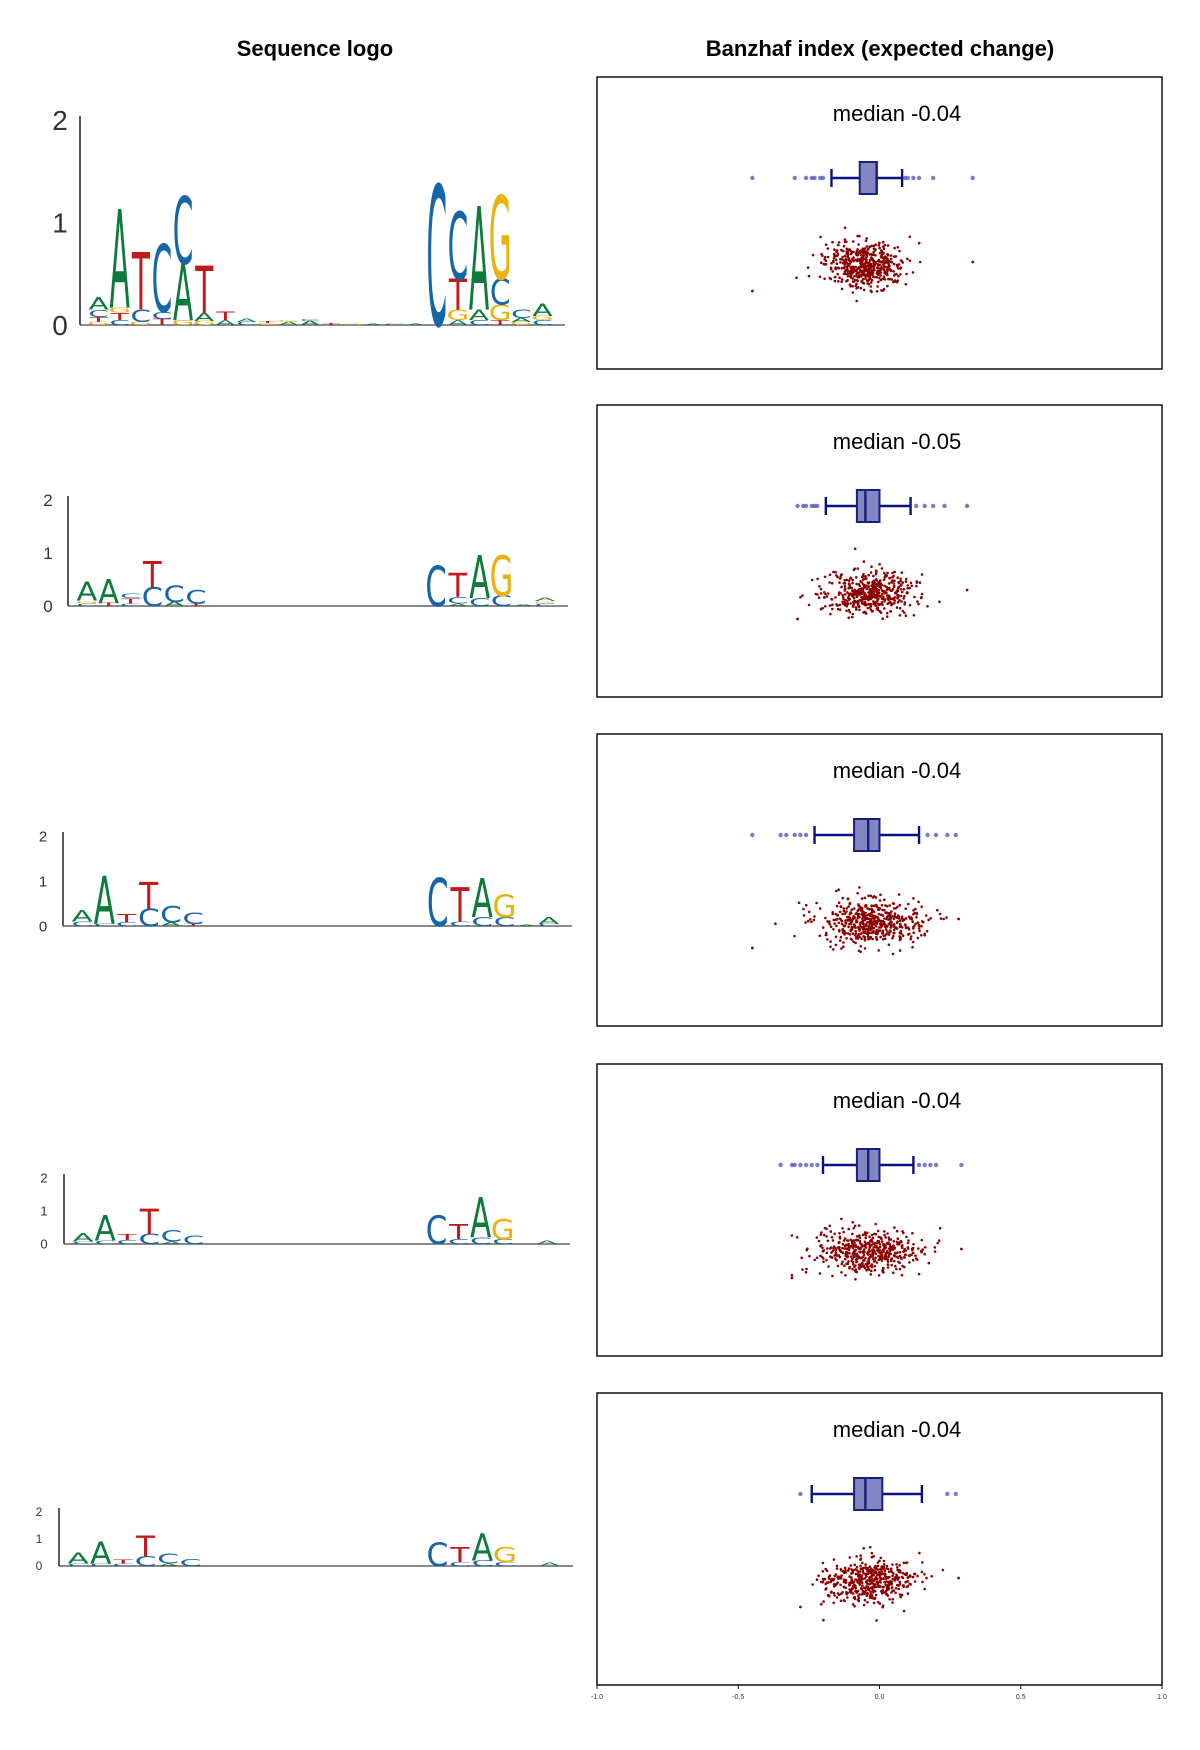 The image size is (1200, 1750). Describe the element at coordinates (879, 1693) in the screenshot. I see `banzhaf-x-axis: -1.0 -0.5 0.0 0.5 1.0` at that location.